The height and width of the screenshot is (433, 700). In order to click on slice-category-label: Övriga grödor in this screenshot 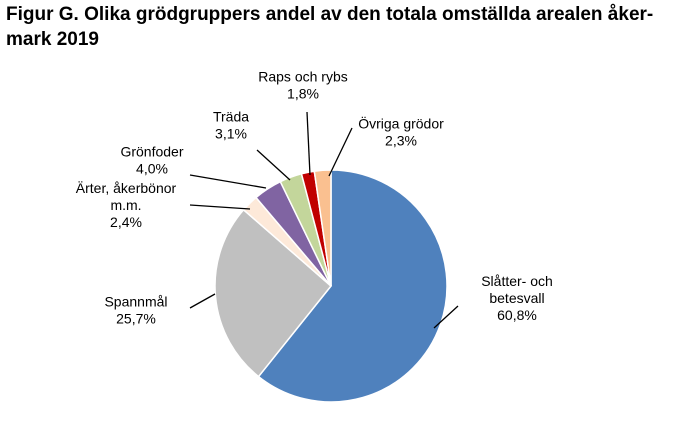, I will do `click(401, 123)`.